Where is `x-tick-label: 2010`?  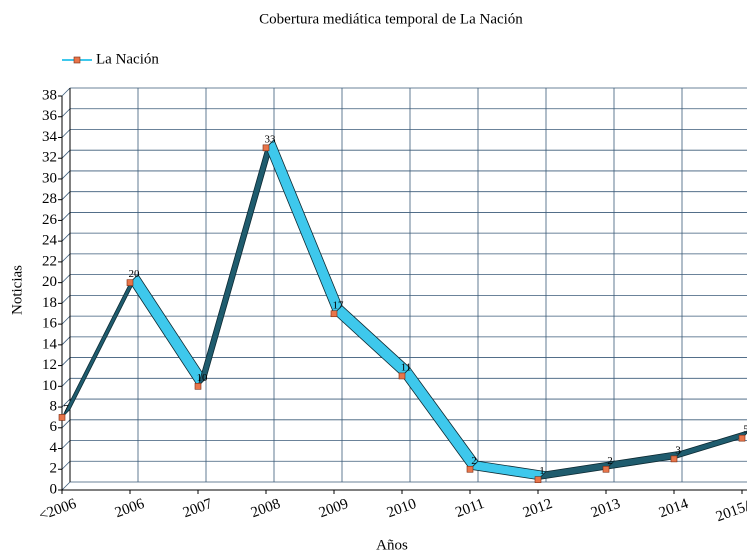
x-tick-label: 2010 is located at coordinates (402, 508).